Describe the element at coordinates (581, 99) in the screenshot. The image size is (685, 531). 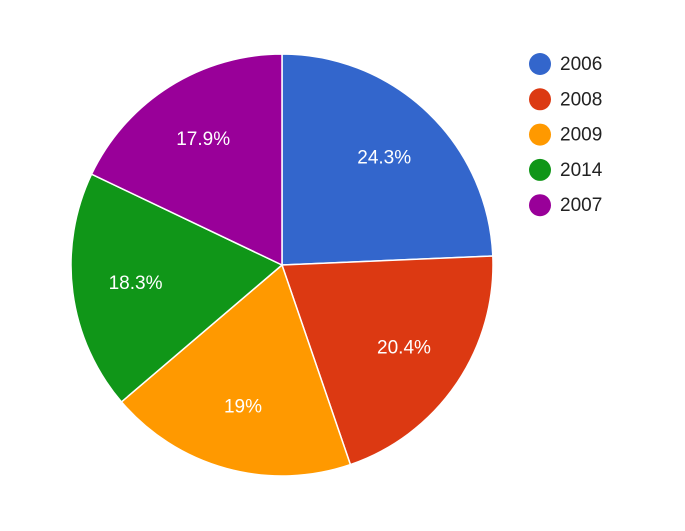
I see `legend-label: 2008` at that location.